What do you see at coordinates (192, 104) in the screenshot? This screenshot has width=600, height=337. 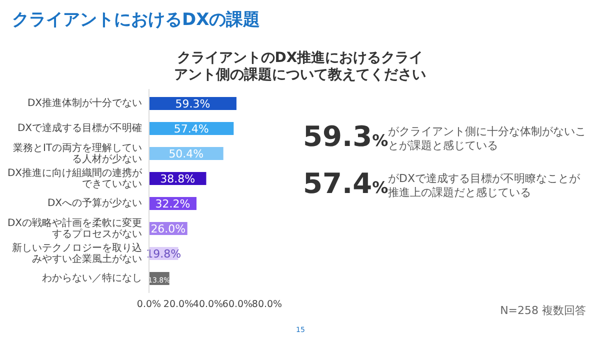 I see `data-label: 59.3%` at bounding box center [192, 104].